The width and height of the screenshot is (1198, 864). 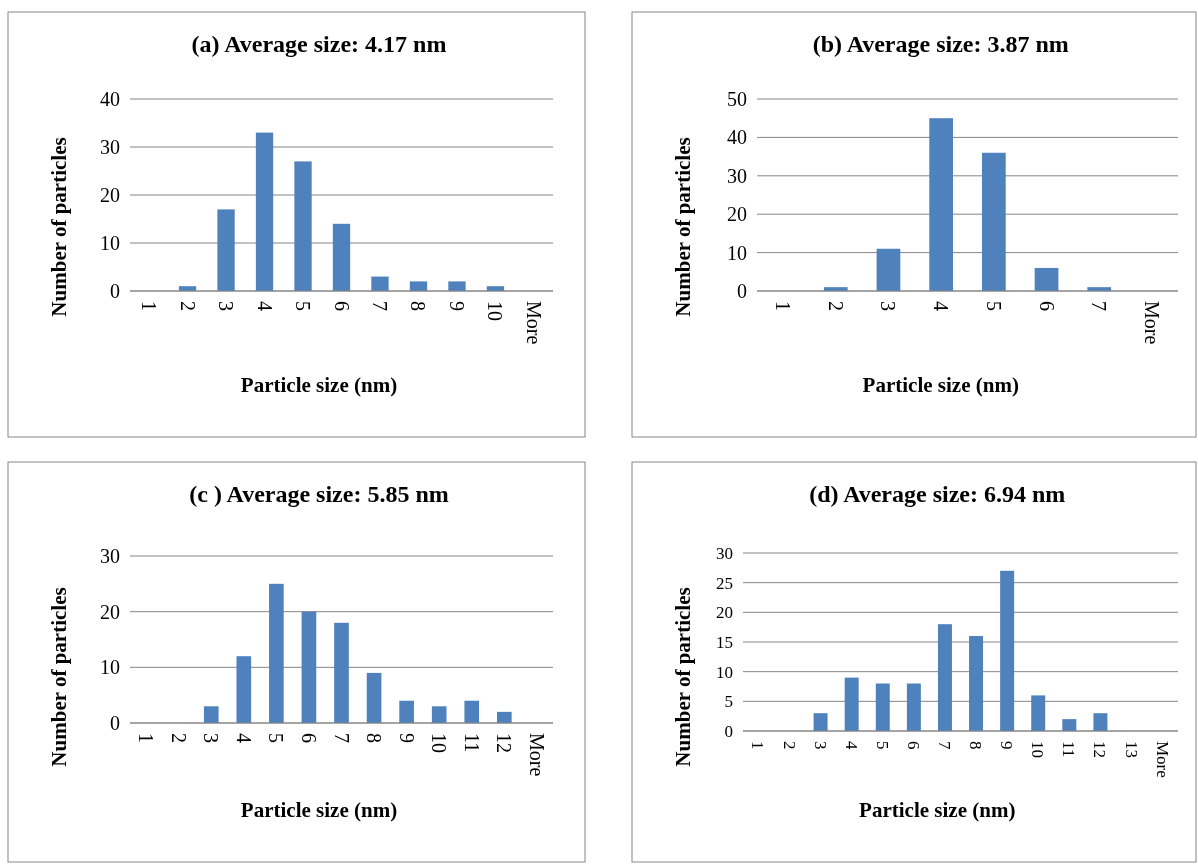 What do you see at coordinates (728, 702) in the screenshot?
I see `y-tick-label: 5` at bounding box center [728, 702].